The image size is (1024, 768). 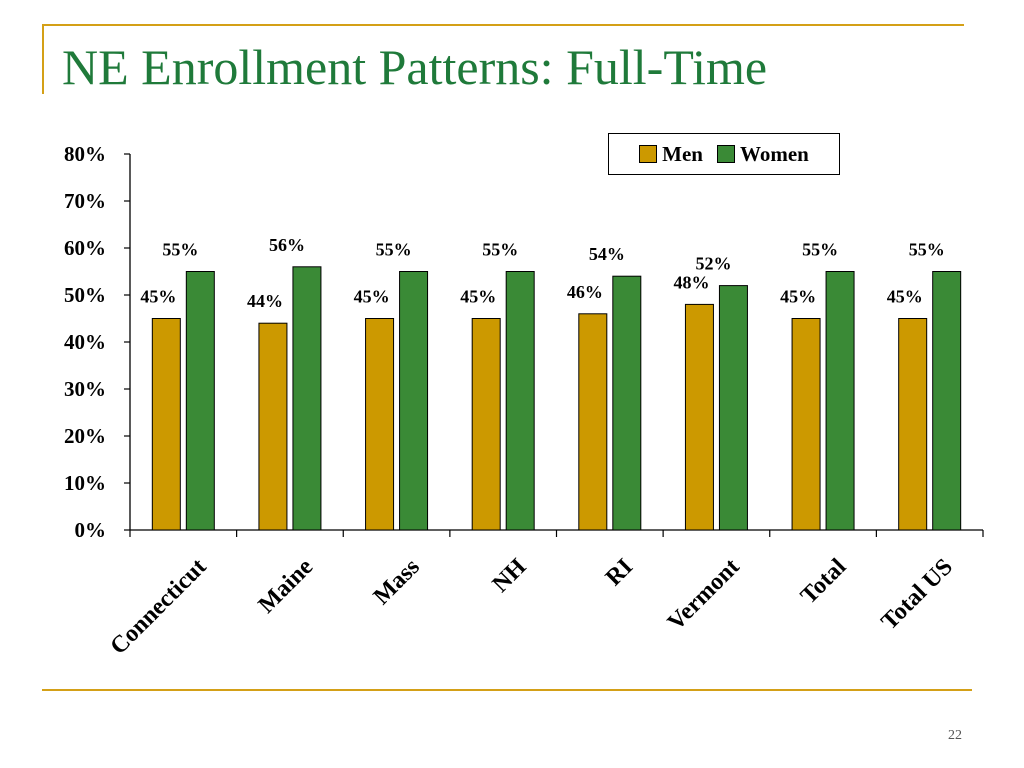 What do you see at coordinates (713, 264) in the screenshot?
I see `data-label-women: 52%` at bounding box center [713, 264].